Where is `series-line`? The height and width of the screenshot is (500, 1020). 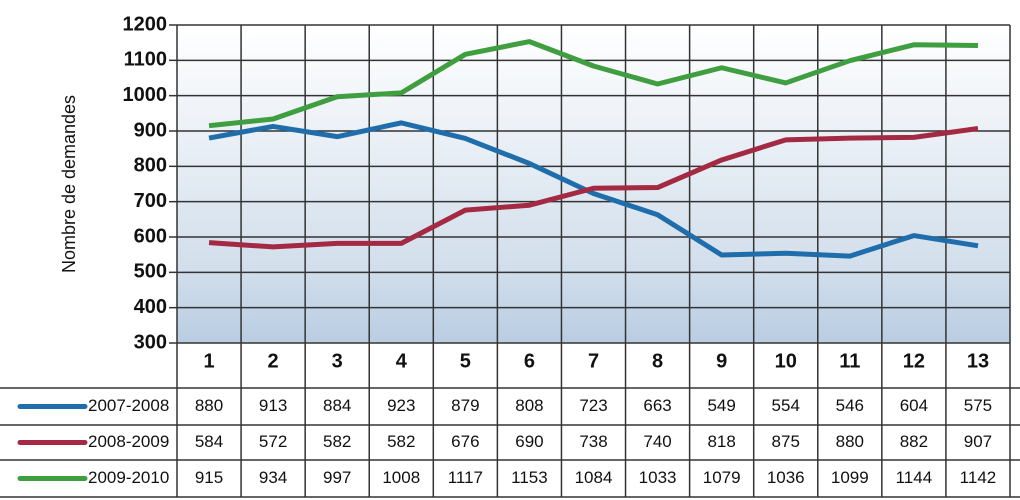
series-line is located at coordinates (593, 84).